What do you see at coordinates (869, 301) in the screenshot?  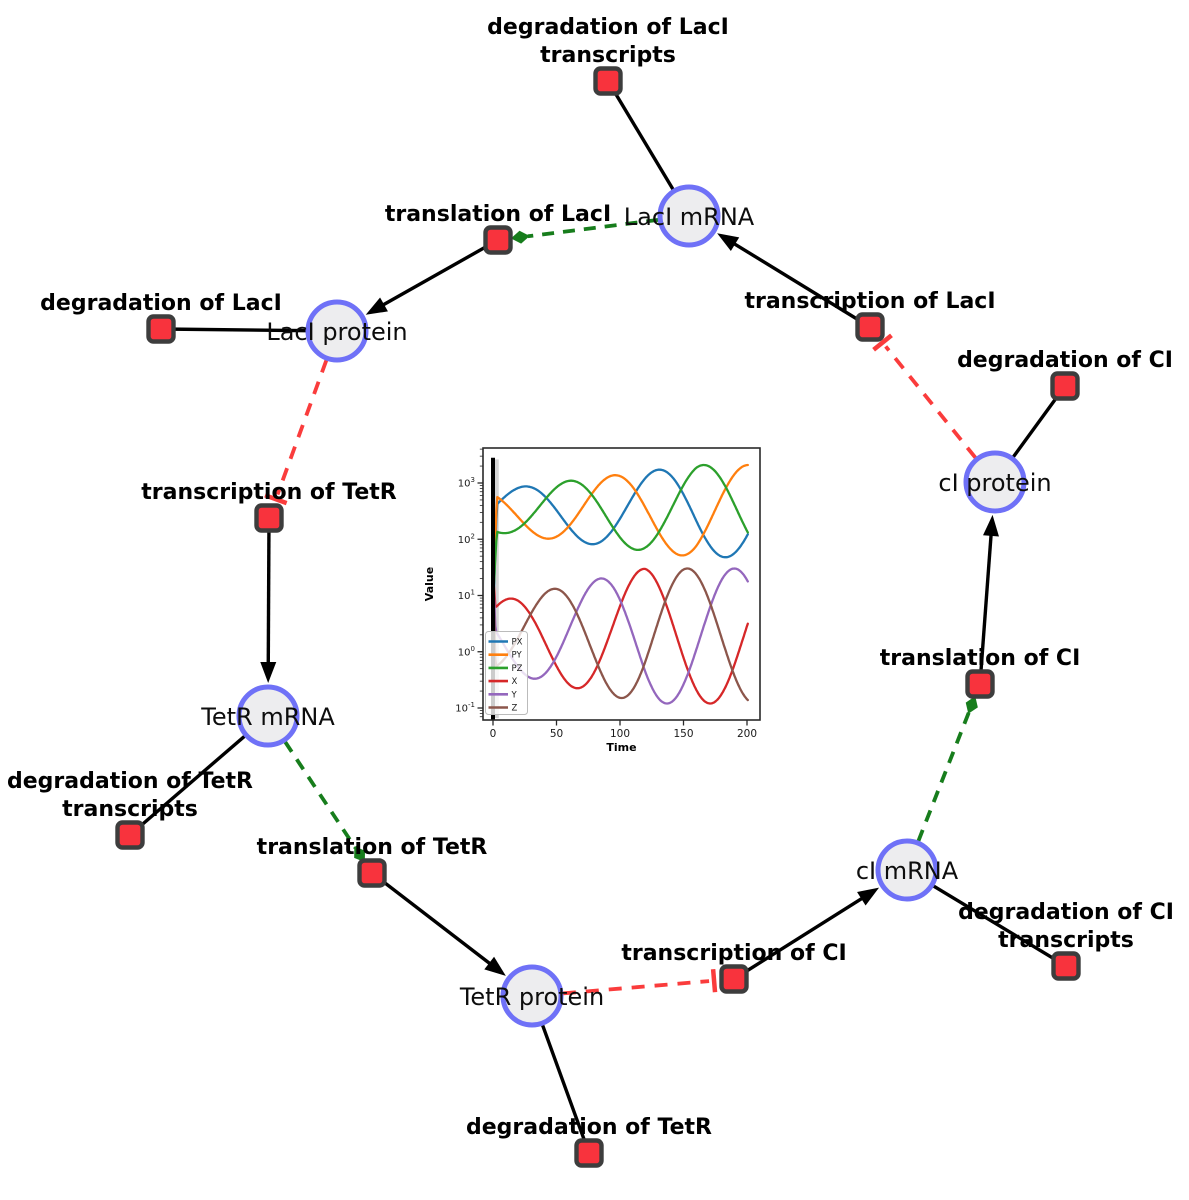 I see `reaction-label-tc-laci: transcription of LacI` at bounding box center [869, 301].